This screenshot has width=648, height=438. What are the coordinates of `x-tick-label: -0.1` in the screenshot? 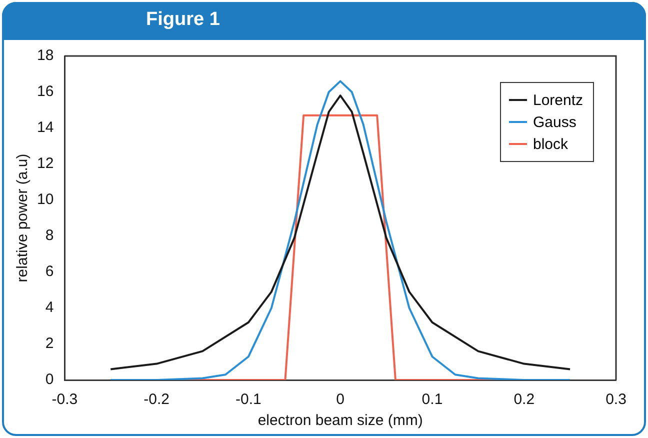 It's located at (249, 399).